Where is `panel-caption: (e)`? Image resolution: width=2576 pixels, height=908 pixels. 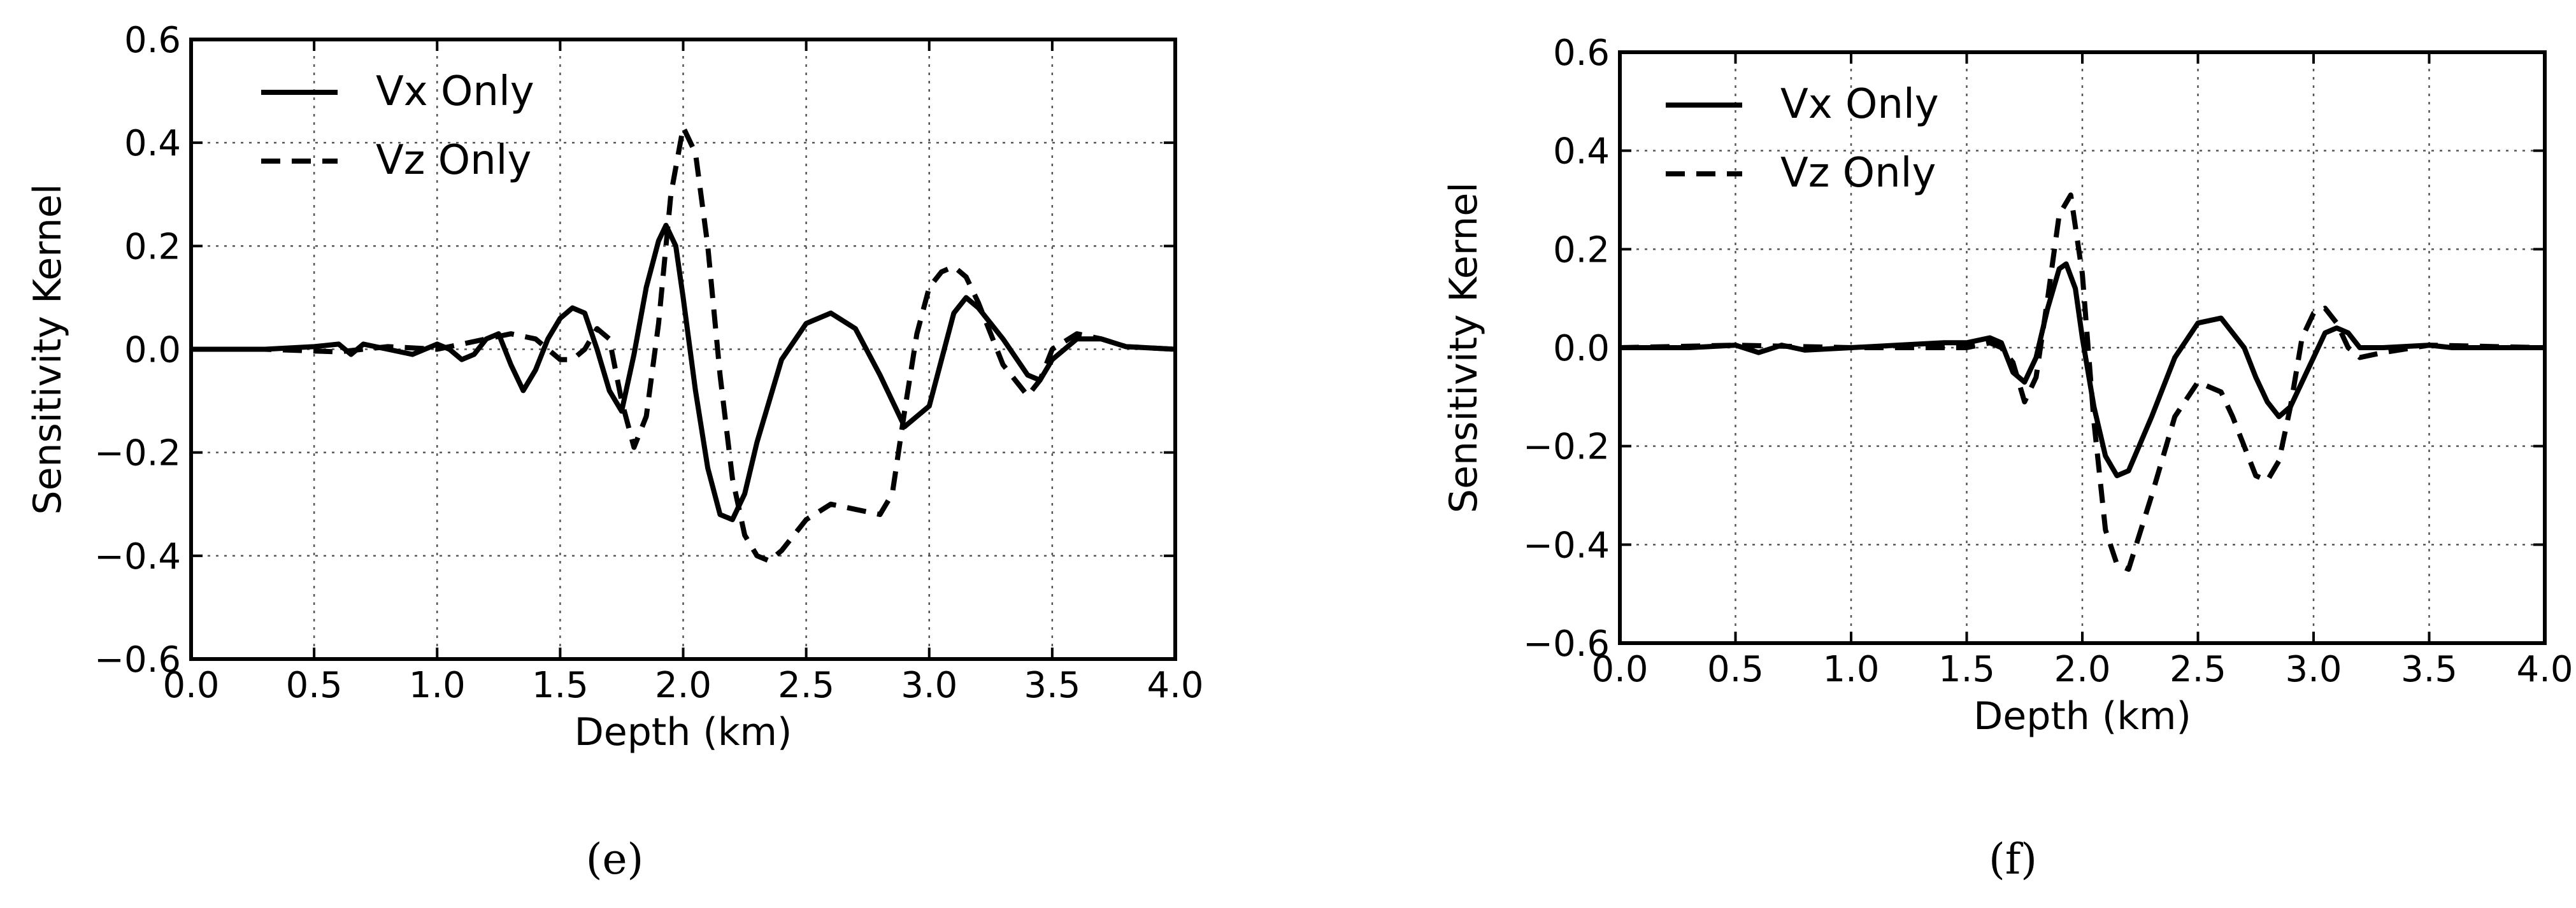 panel-caption: (e) is located at coordinates (615, 860).